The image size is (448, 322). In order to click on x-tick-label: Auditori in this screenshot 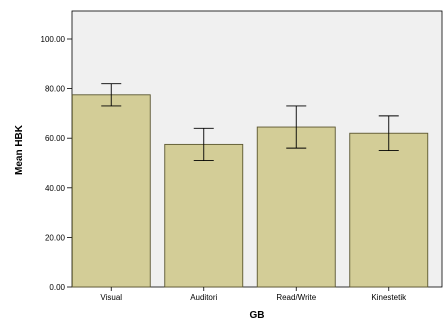, I will do `click(203, 297)`.